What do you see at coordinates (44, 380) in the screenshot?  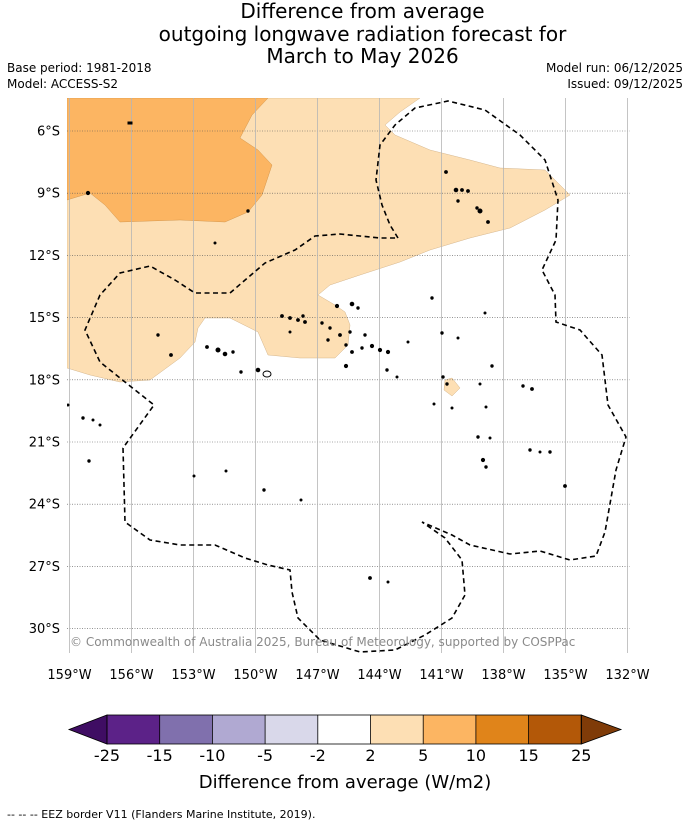 I see `latitude-label: 18°S` at bounding box center [44, 380].